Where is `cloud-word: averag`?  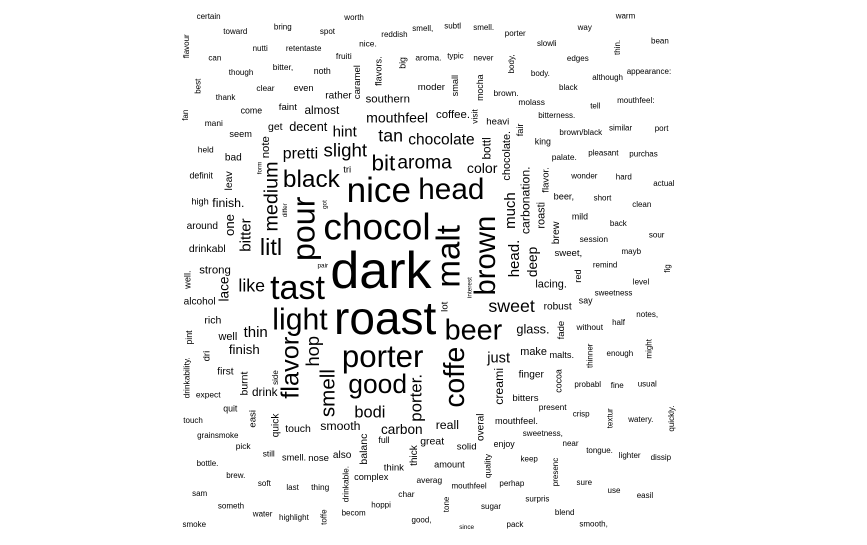 cloud-word: averag is located at coordinates (430, 480).